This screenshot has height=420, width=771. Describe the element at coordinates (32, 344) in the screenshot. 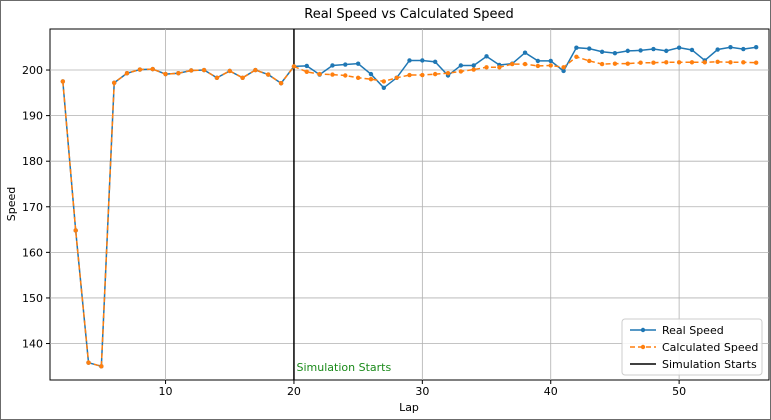

I see `y-tick-label: 140` at that location.